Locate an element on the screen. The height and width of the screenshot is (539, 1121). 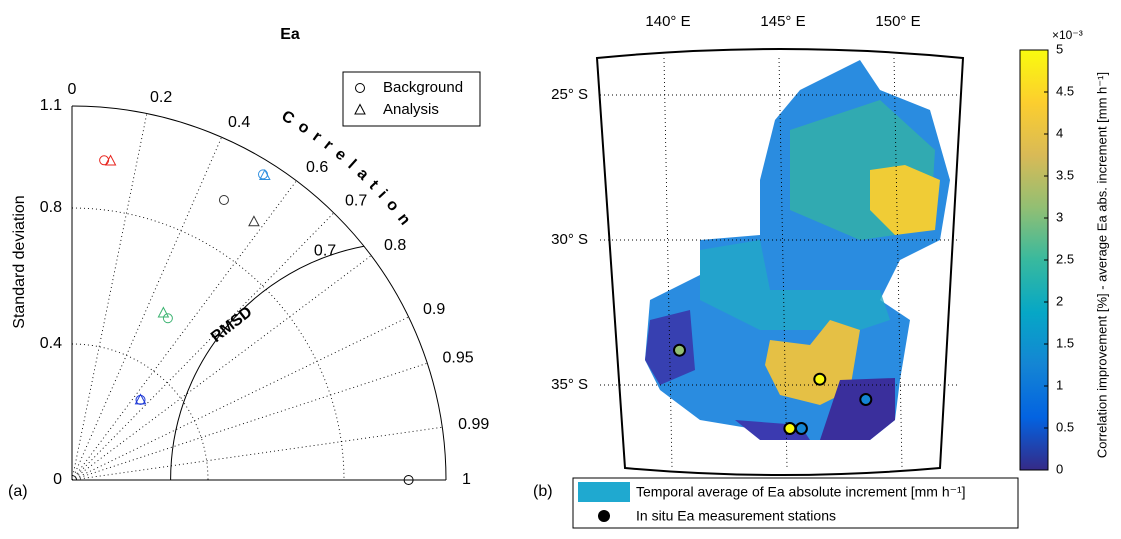
rmsd-arc is located at coordinates (267, 363).